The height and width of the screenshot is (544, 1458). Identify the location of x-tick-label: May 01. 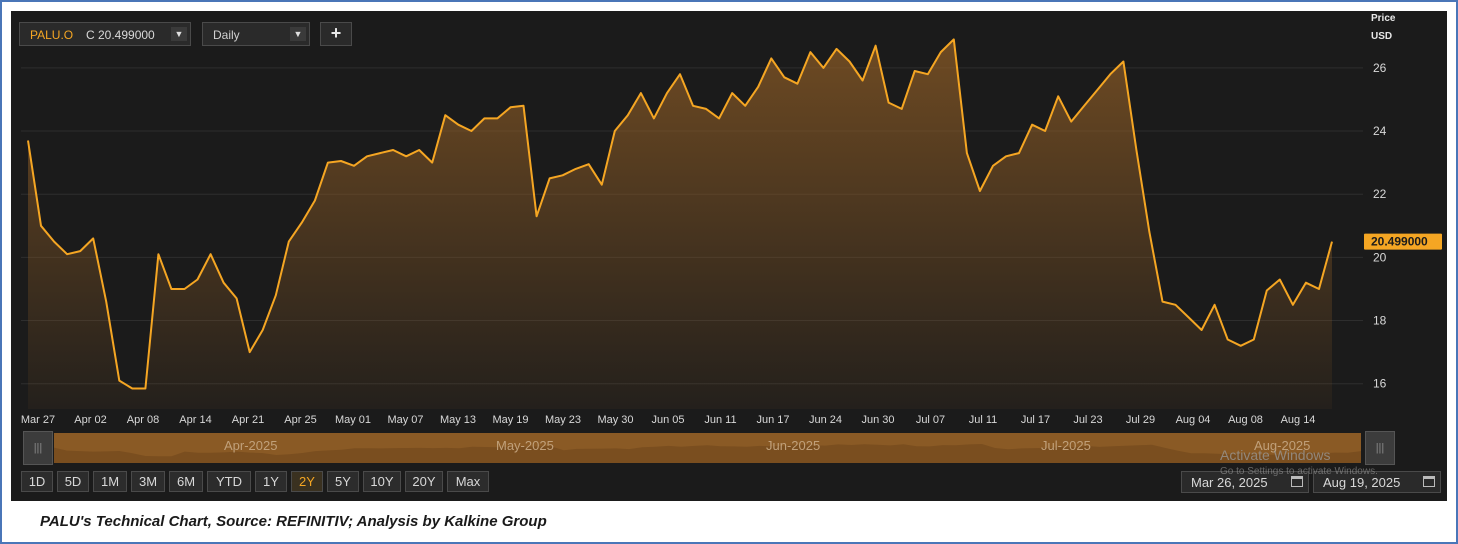
(353, 420).